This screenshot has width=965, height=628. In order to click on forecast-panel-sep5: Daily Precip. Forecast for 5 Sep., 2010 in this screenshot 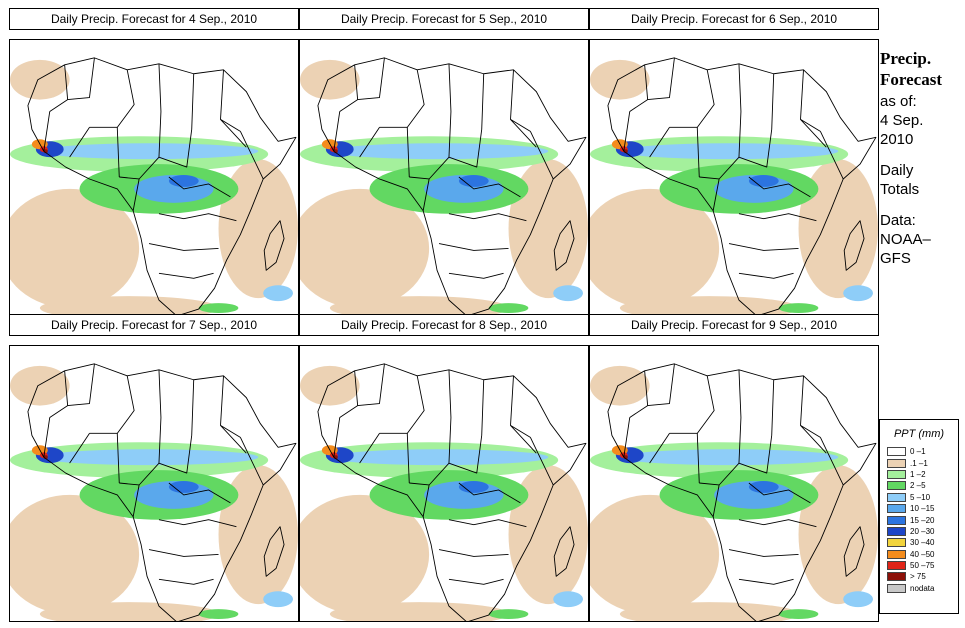, I will do `click(444, 162)`.